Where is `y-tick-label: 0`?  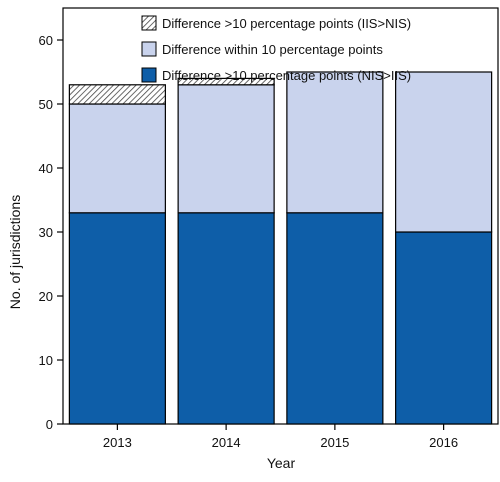 y-tick-label: 0 is located at coordinates (49, 424).